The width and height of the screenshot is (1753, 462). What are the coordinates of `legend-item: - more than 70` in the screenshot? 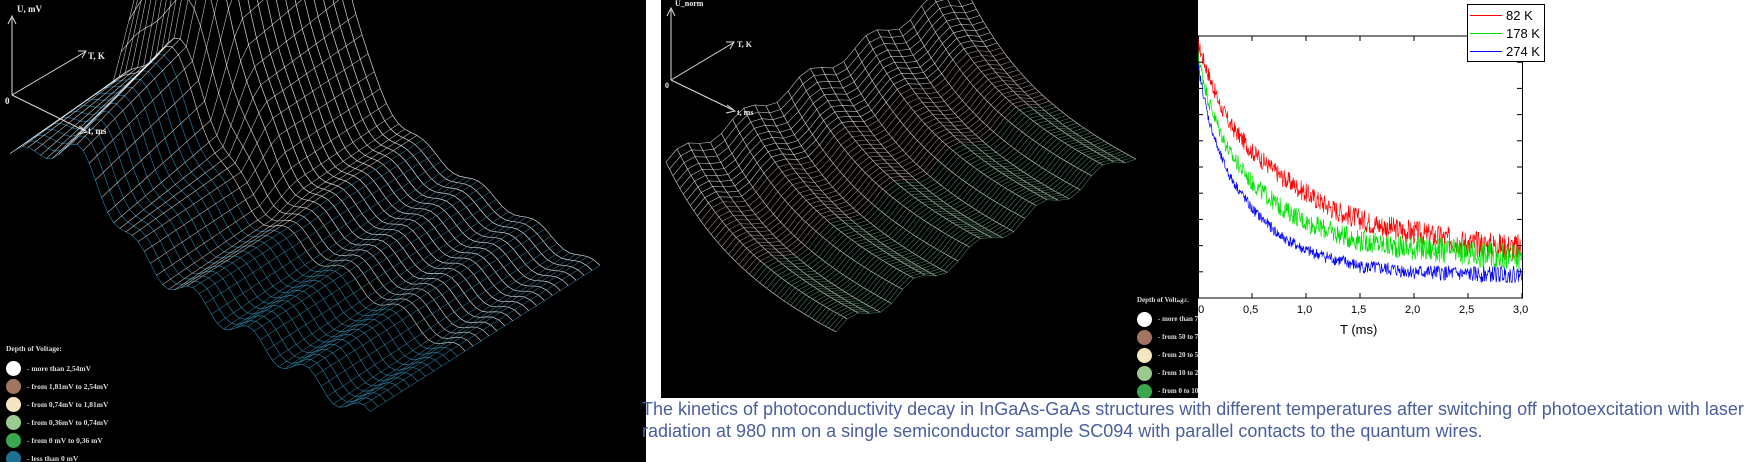 It's located at (1167, 319).